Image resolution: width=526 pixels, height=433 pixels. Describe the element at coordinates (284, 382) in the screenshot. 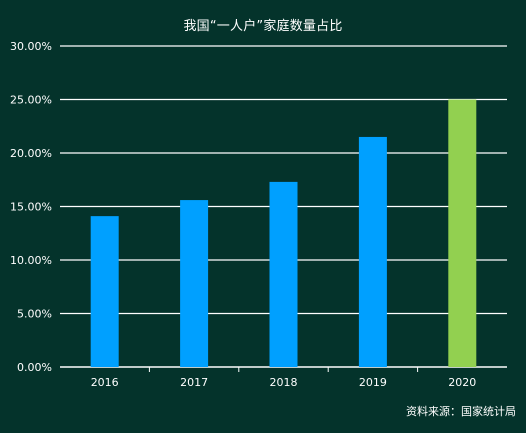

I see `x-tick-label: 2018` at that location.